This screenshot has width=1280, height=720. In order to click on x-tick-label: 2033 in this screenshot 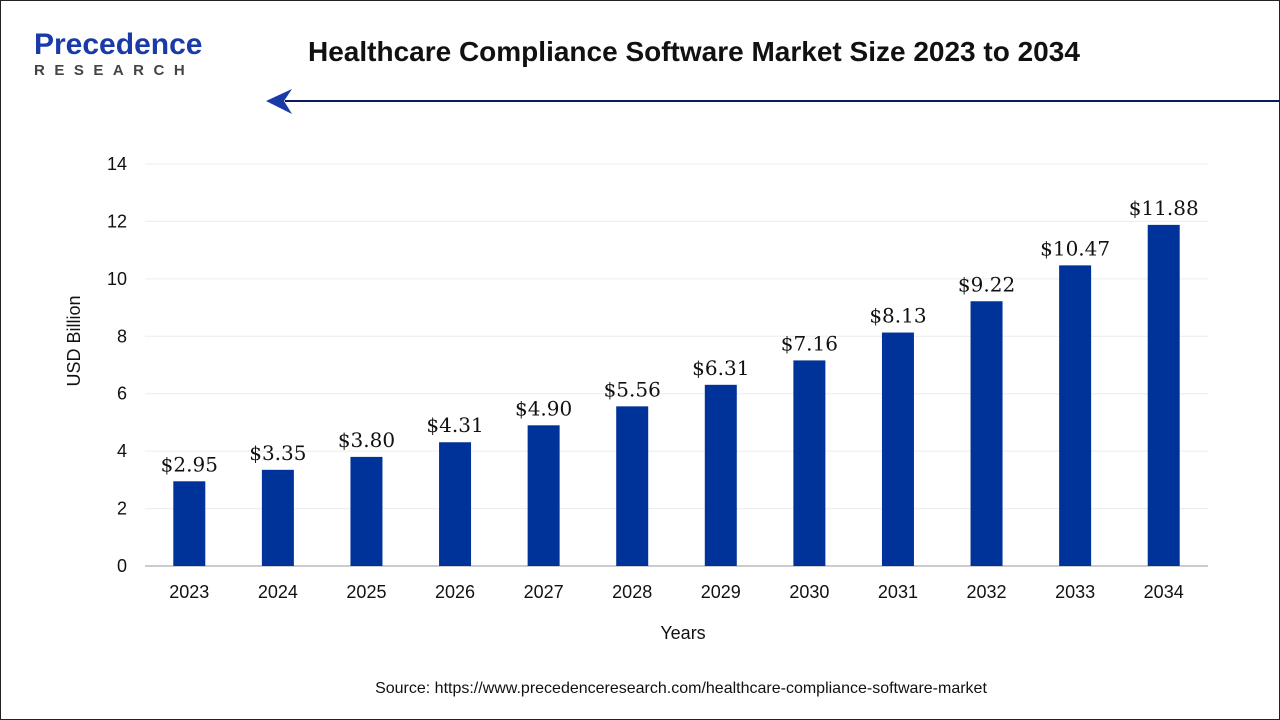, I will do `click(1075, 592)`.